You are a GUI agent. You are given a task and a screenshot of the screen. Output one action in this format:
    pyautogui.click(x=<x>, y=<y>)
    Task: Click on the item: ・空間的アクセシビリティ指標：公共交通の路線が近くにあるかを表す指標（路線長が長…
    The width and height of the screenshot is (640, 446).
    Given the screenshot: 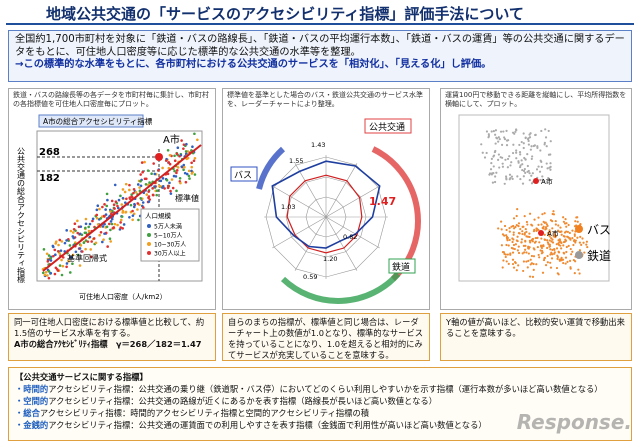 What is the action you would take?
    pyautogui.click(x=320, y=401)
    